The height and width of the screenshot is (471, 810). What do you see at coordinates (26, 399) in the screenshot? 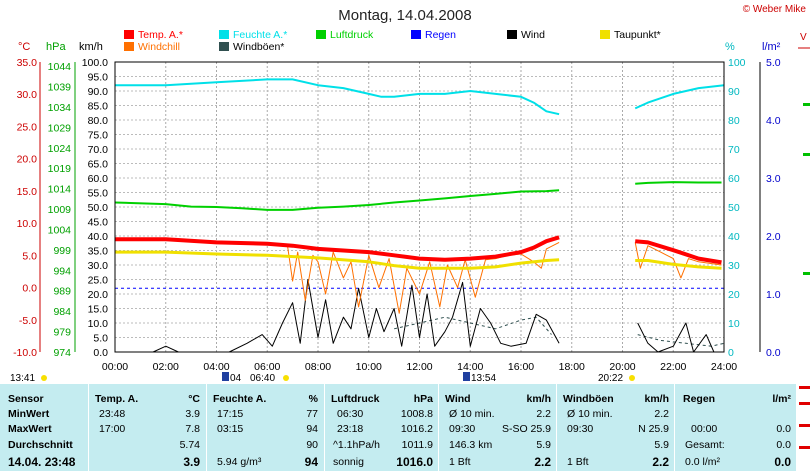
I see `sensor-header: Sensor` at bounding box center [26, 399].